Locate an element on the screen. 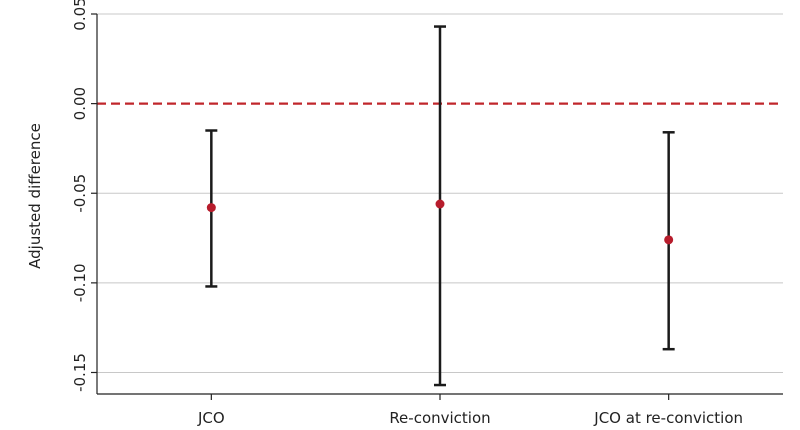  y-tick-label: -0.15 is located at coordinates (80, 372).